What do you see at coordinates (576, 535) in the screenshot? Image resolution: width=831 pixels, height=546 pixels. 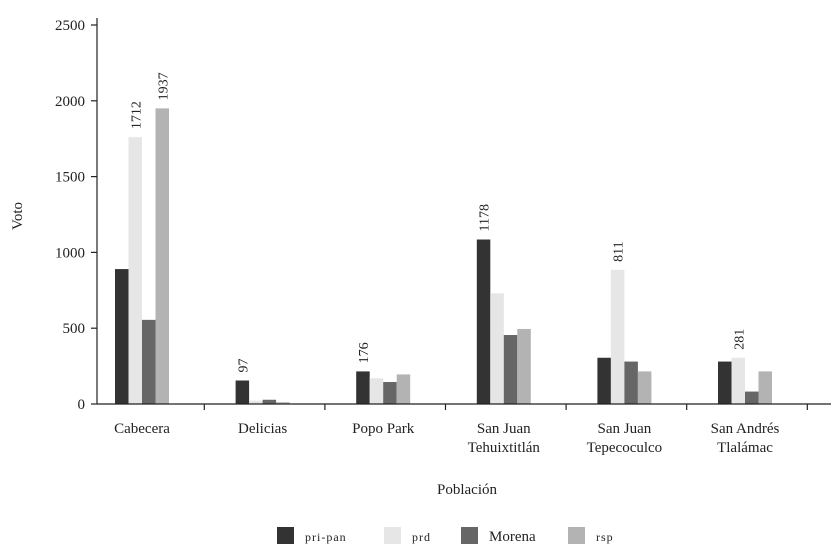 I see `legend-swatch-rsp` at bounding box center [576, 535].